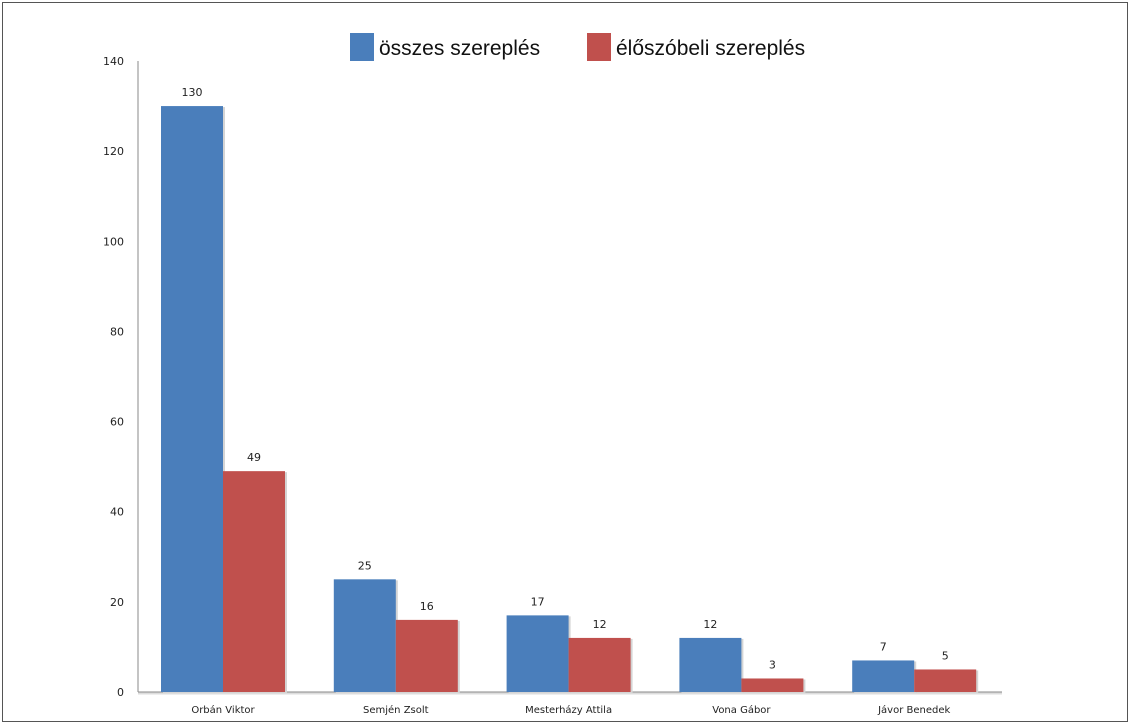  Describe the element at coordinates (117, 422) in the screenshot. I see `y-tick-label: 60` at that location.